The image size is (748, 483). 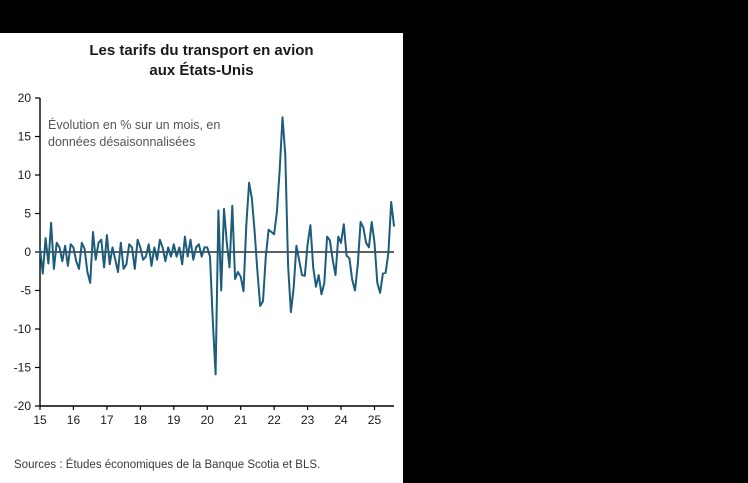 What do you see at coordinates (121, 141) in the screenshot?
I see `chart-annotation: données désaisonnalisées` at bounding box center [121, 141].